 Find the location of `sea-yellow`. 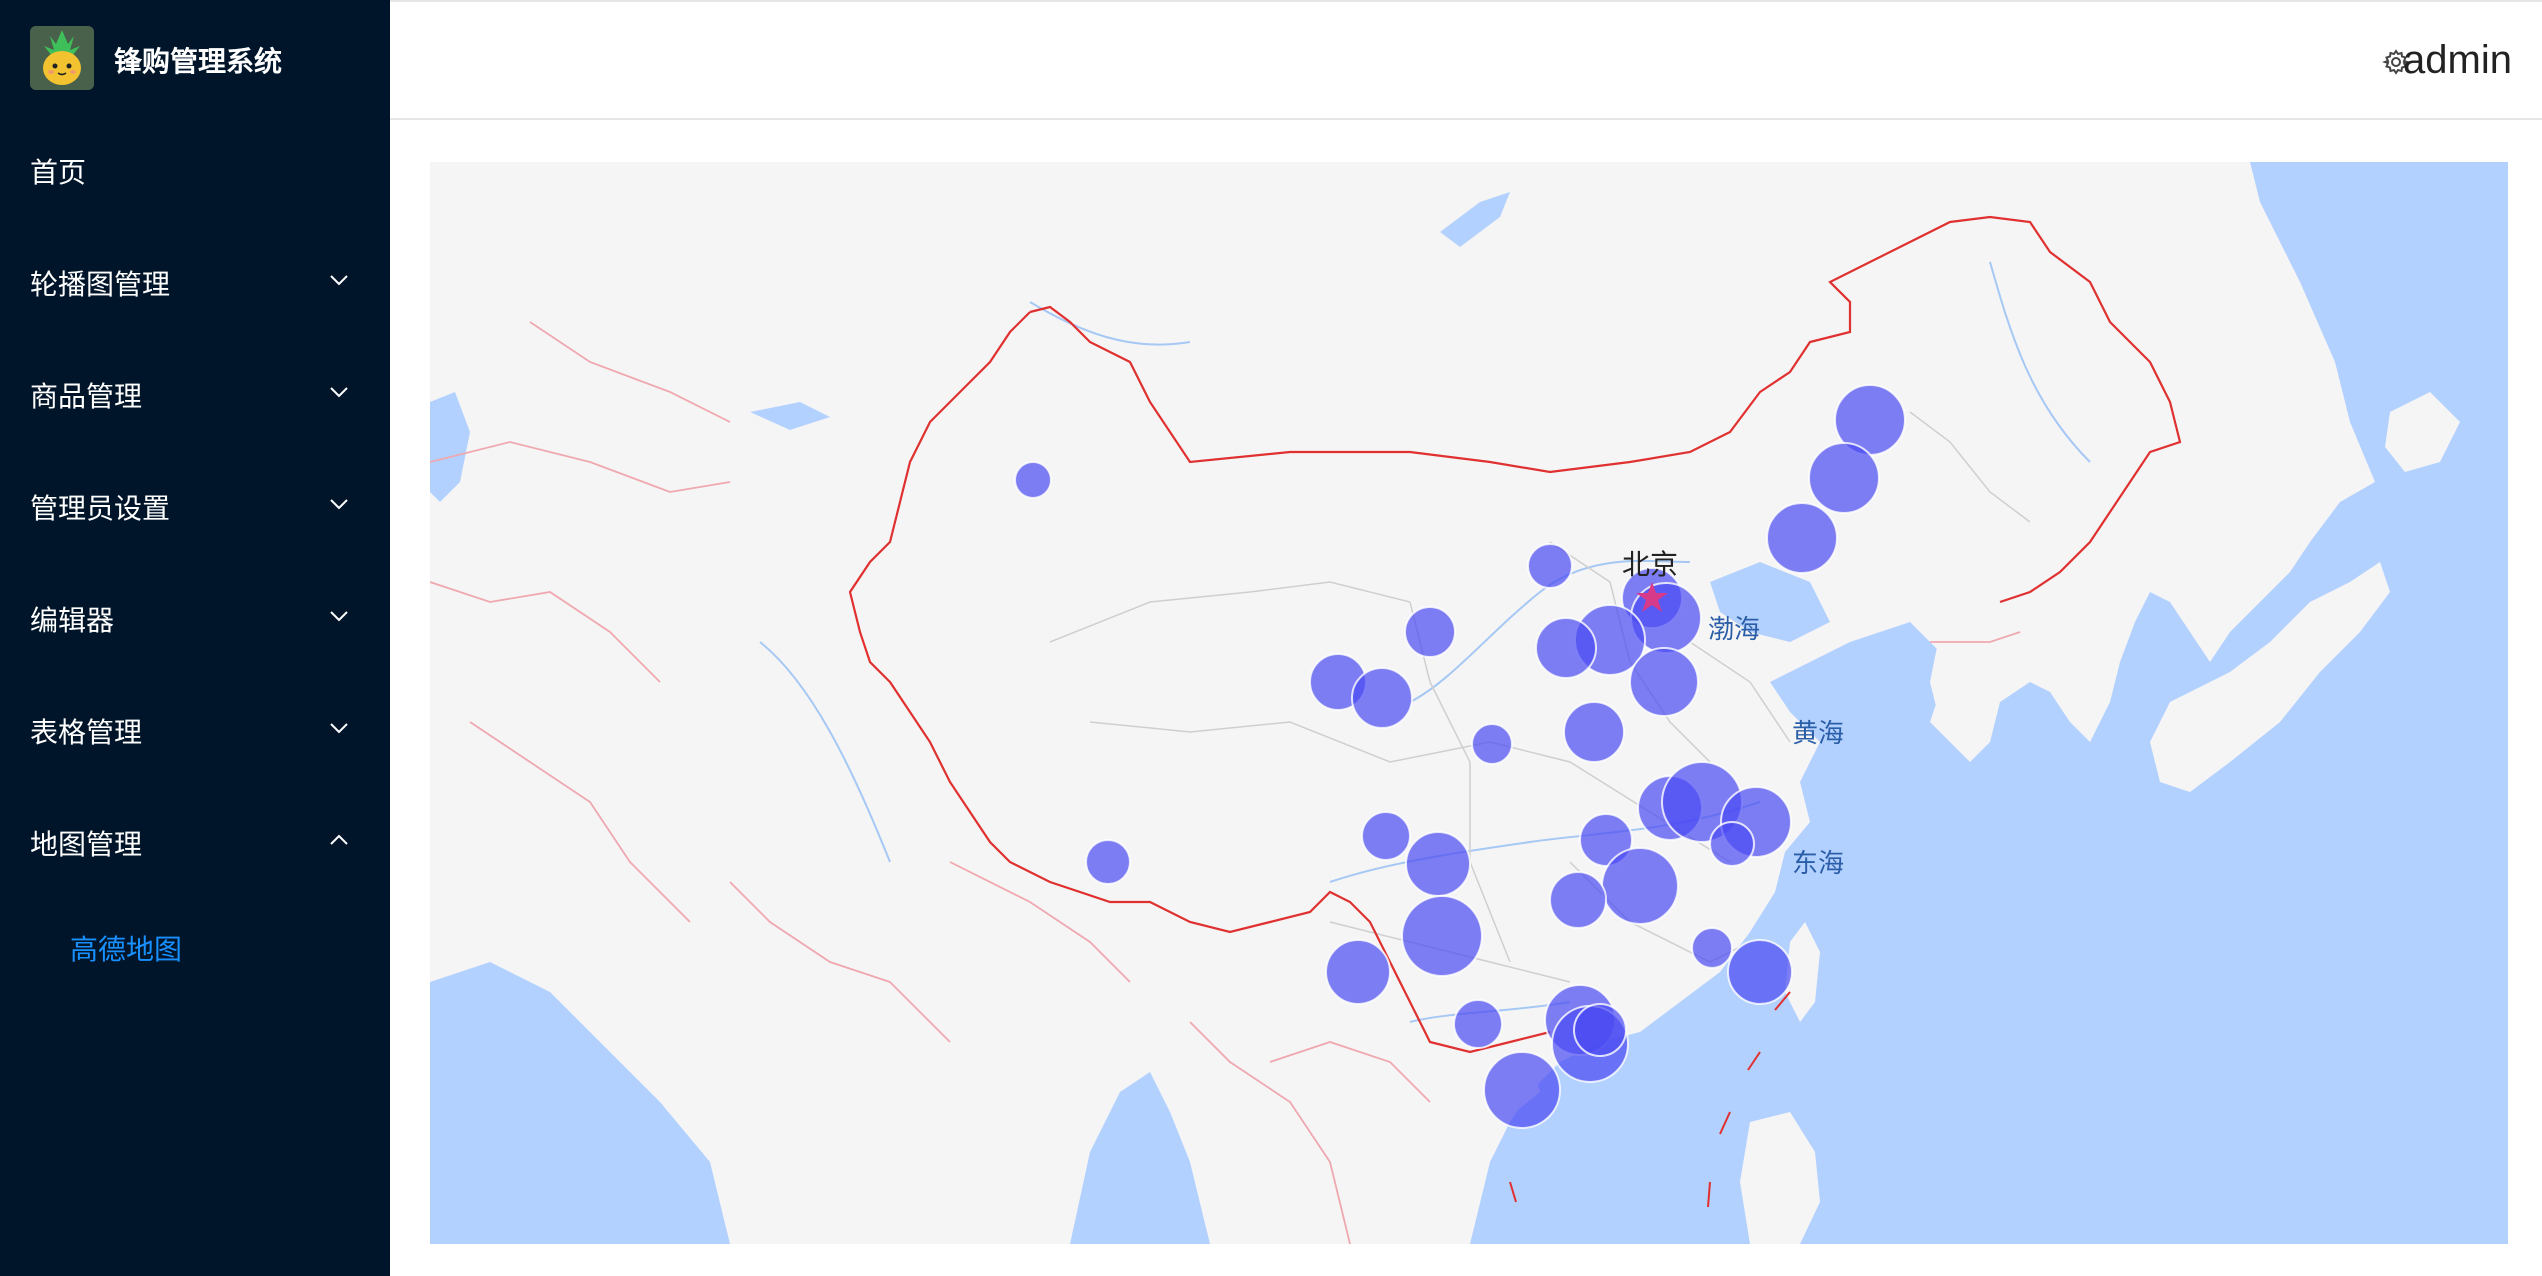

sea-yellow is located at coordinates (1860, 722).